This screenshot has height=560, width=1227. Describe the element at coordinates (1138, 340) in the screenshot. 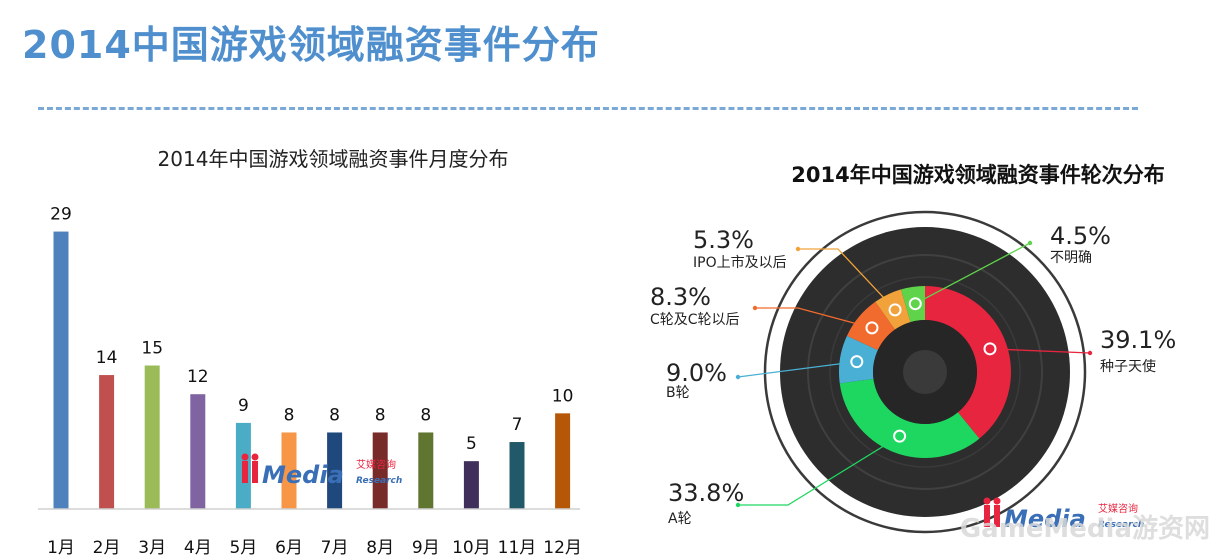

I see `slice-percent-label: 39.1%` at that location.